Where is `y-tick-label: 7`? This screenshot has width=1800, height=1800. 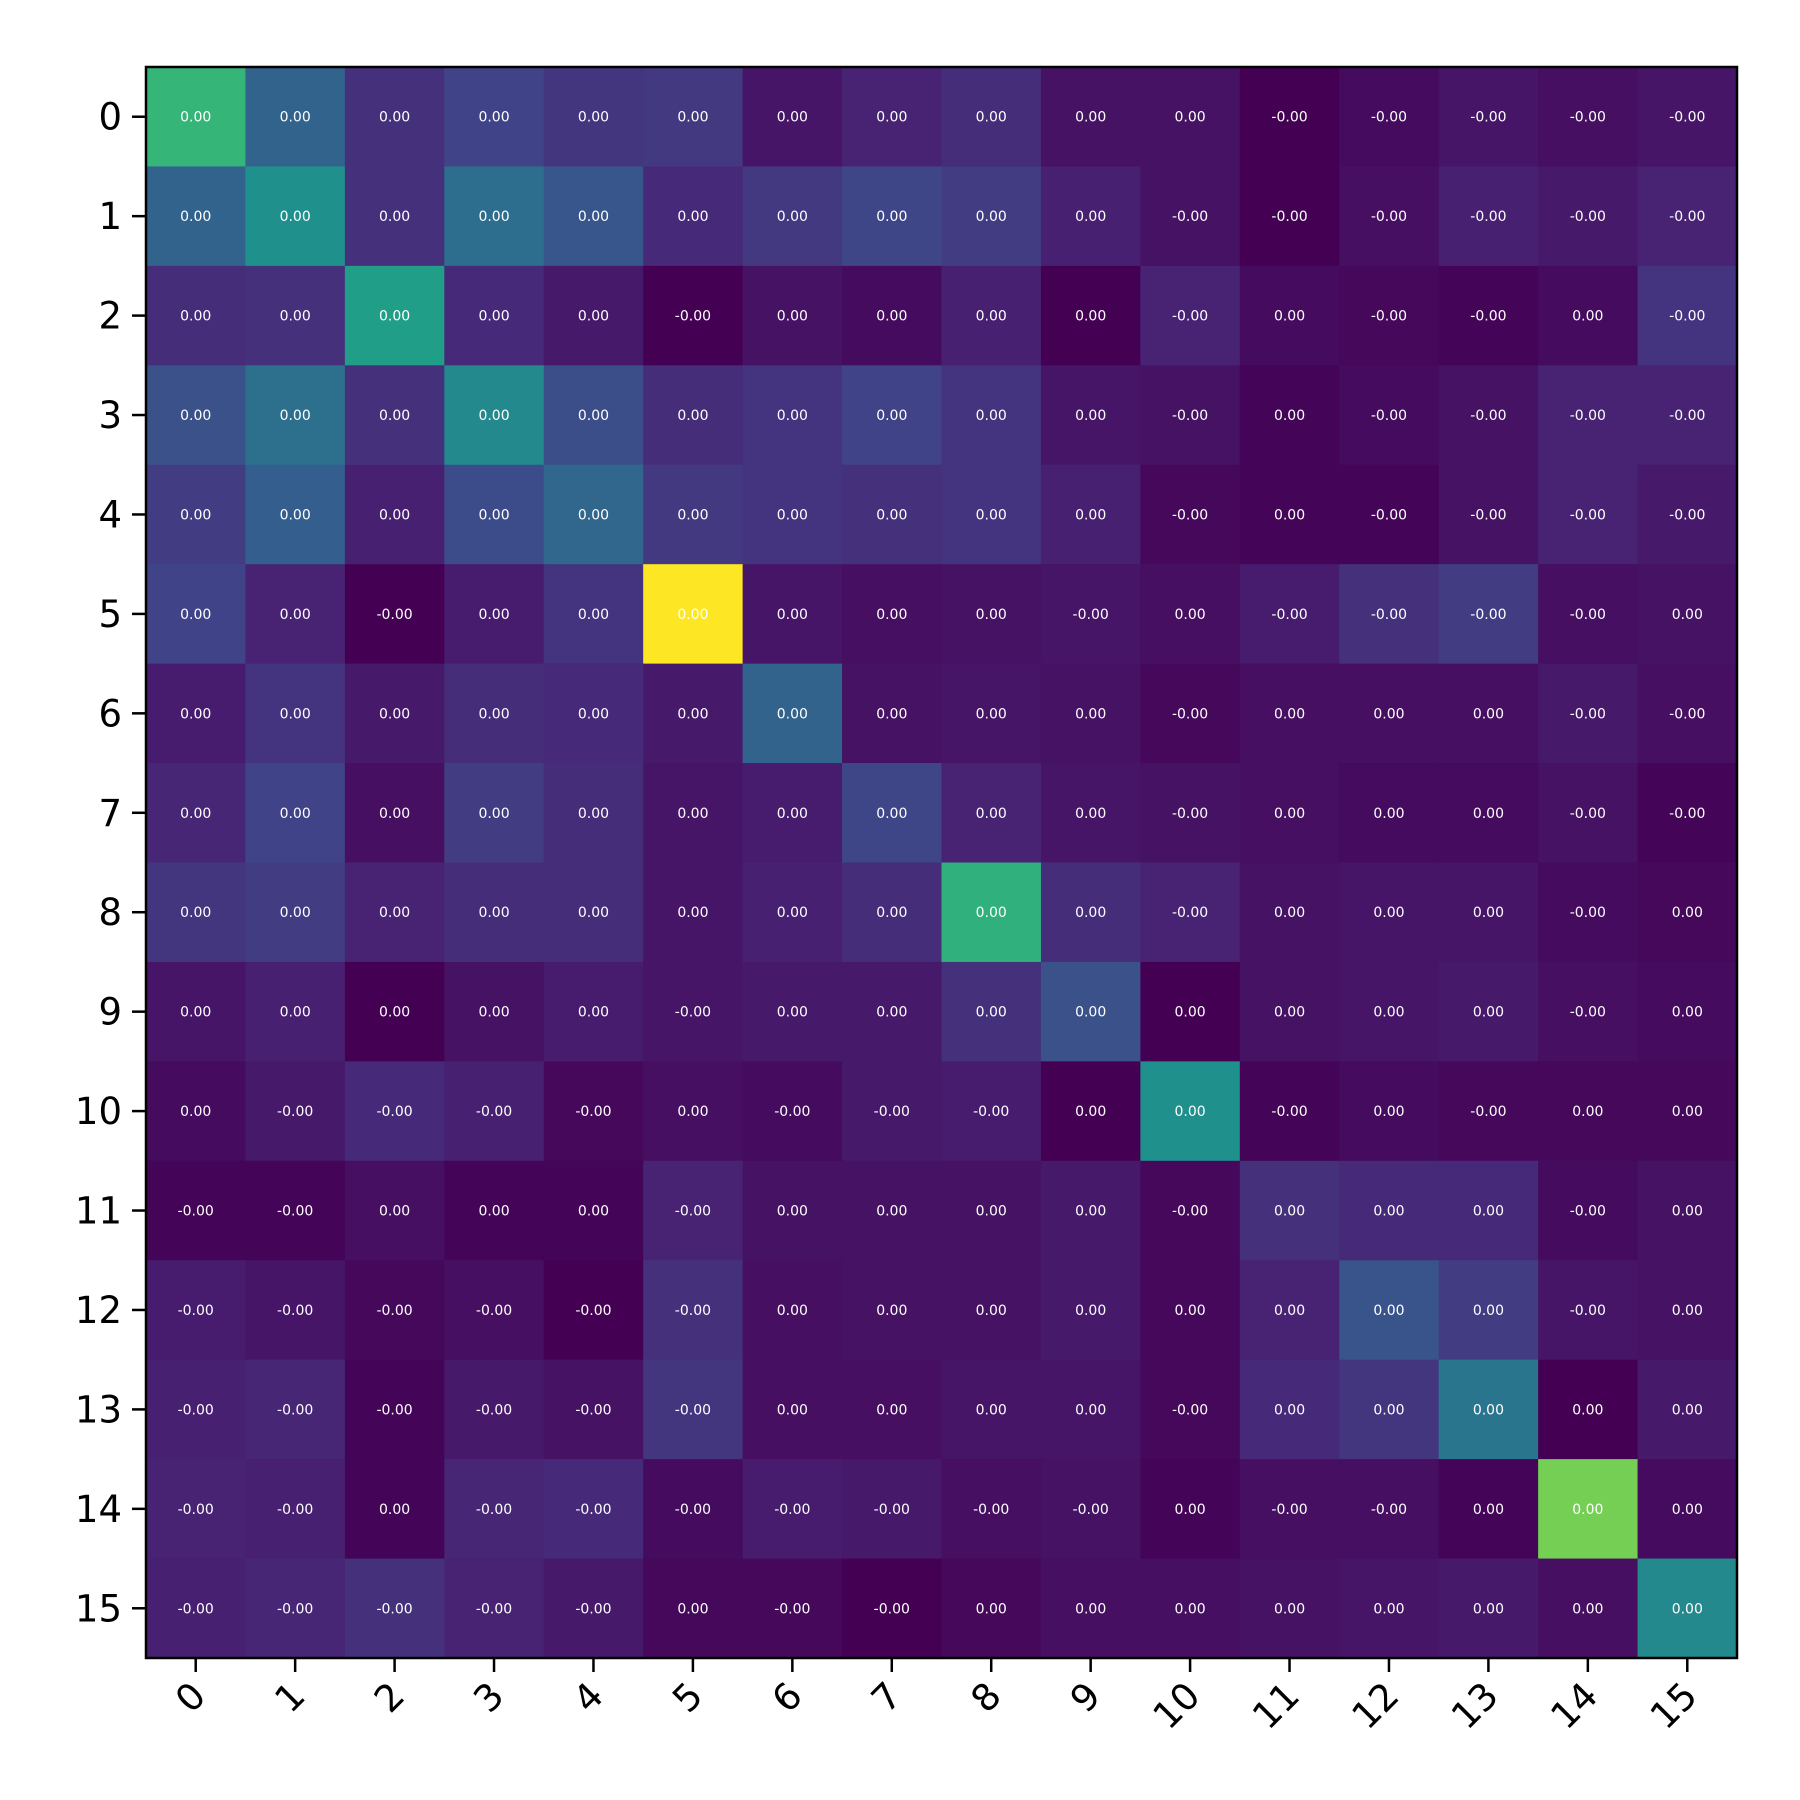 y-tick-label: 7 is located at coordinates (110, 813).